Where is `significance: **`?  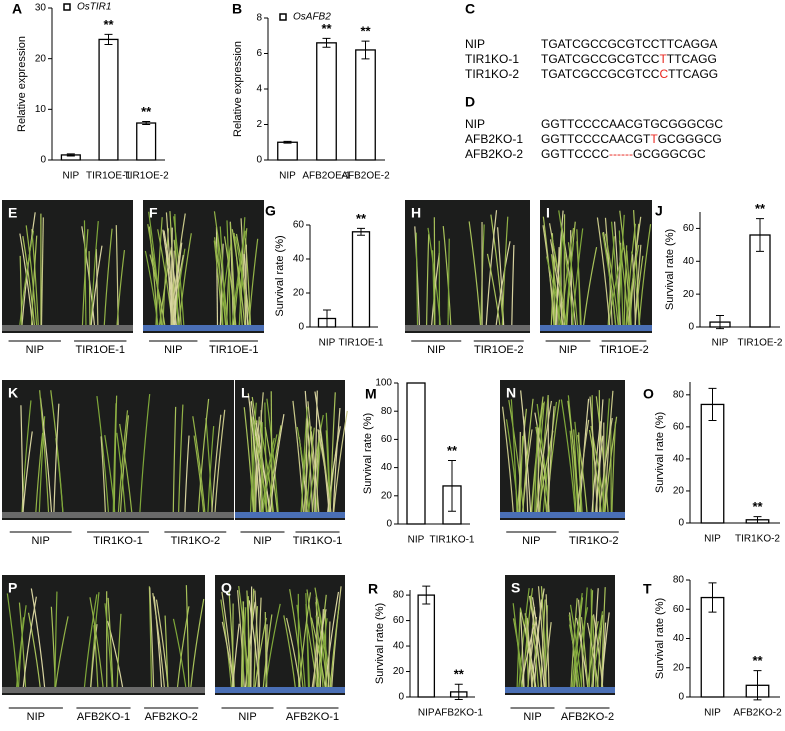 significance: ** is located at coordinates (365, 31).